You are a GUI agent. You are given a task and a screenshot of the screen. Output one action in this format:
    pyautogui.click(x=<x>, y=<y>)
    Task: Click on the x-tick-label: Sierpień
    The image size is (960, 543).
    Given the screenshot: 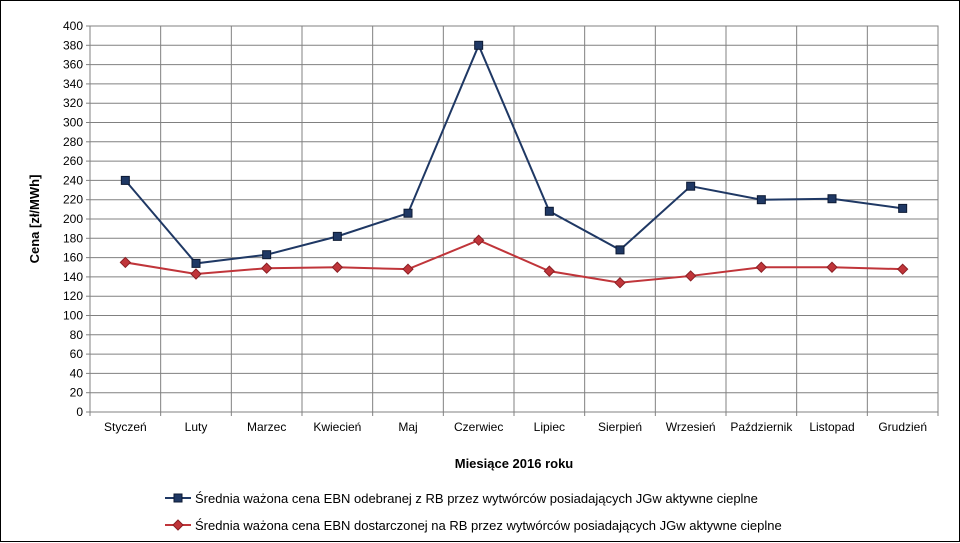 What is the action you would take?
    pyautogui.click(x=620, y=427)
    